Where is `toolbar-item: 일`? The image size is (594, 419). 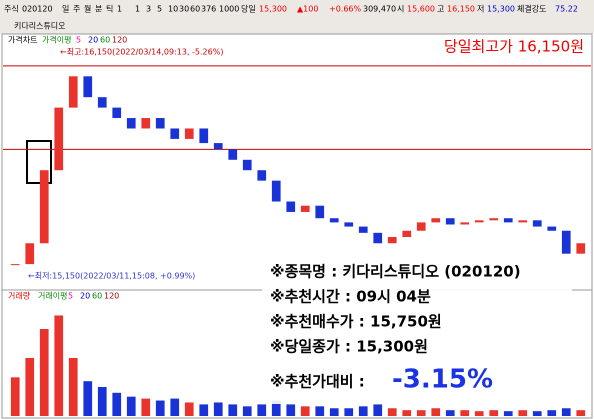
toolbar-item: 일 is located at coordinates (65, 9).